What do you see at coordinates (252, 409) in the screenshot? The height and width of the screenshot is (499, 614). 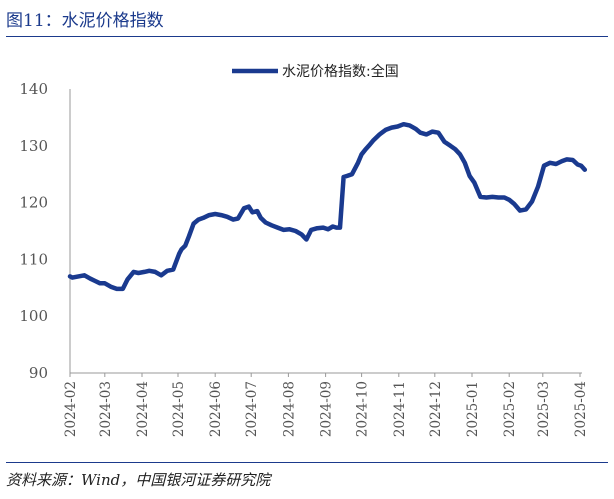 I see `x-tick-label: 2024-07` at bounding box center [252, 409].